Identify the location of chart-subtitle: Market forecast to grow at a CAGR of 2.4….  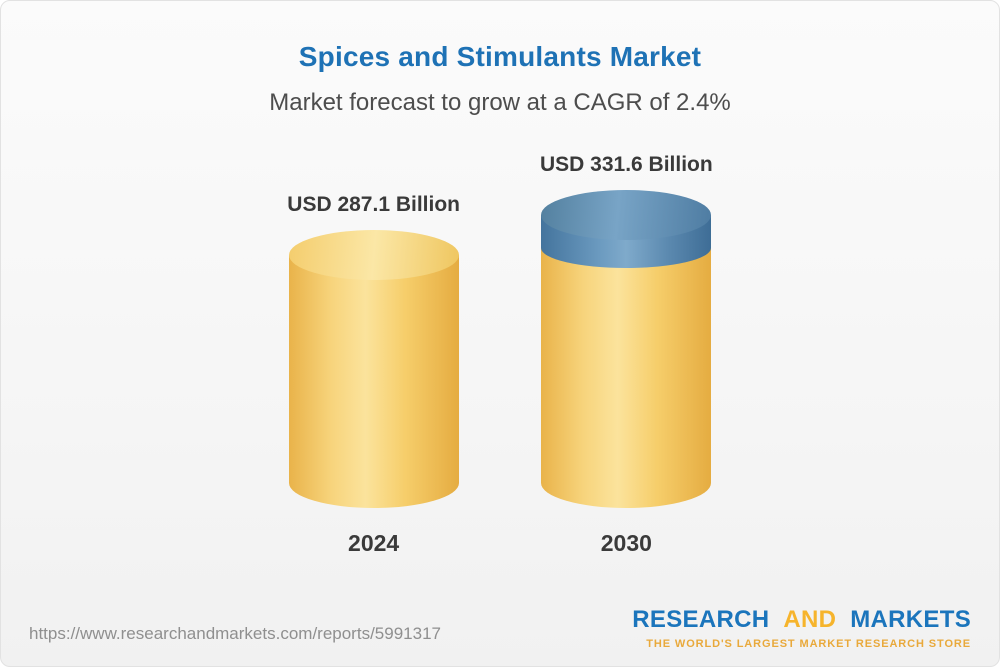
(500, 102).